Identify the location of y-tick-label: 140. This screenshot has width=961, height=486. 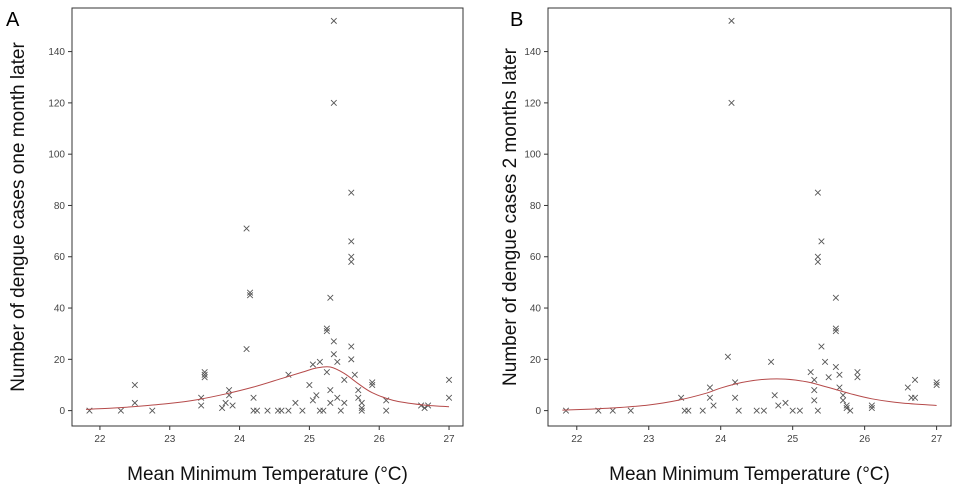
(56, 52).